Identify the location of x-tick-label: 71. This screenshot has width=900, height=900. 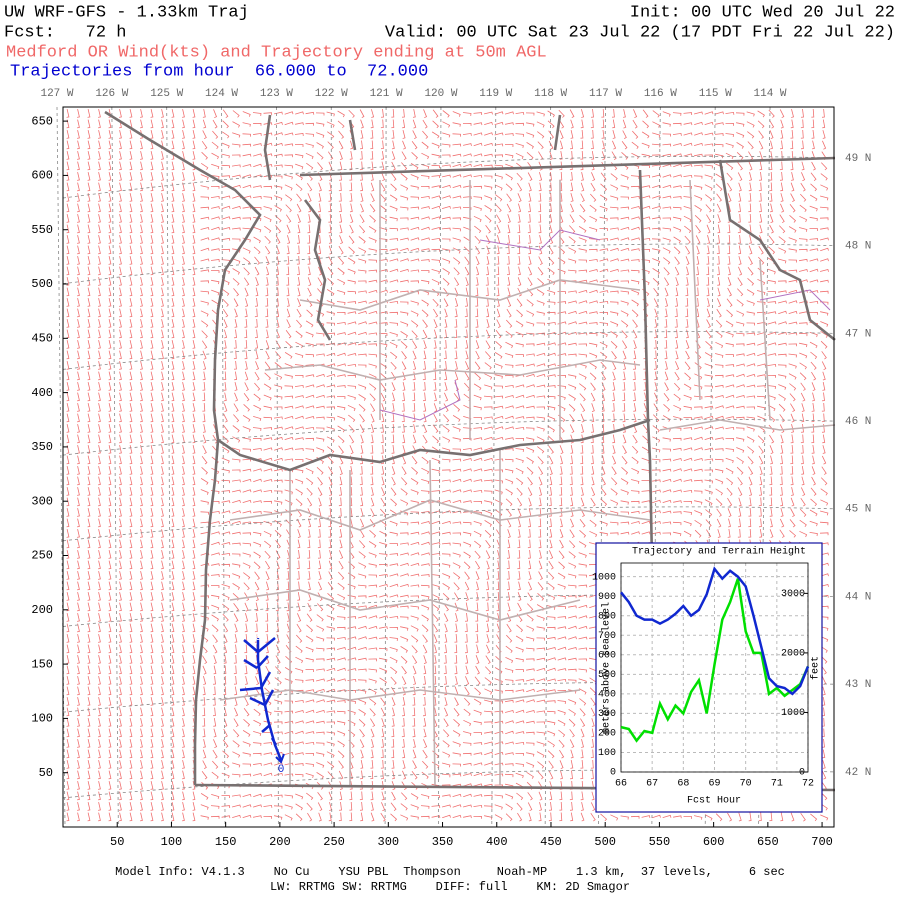
(777, 784).